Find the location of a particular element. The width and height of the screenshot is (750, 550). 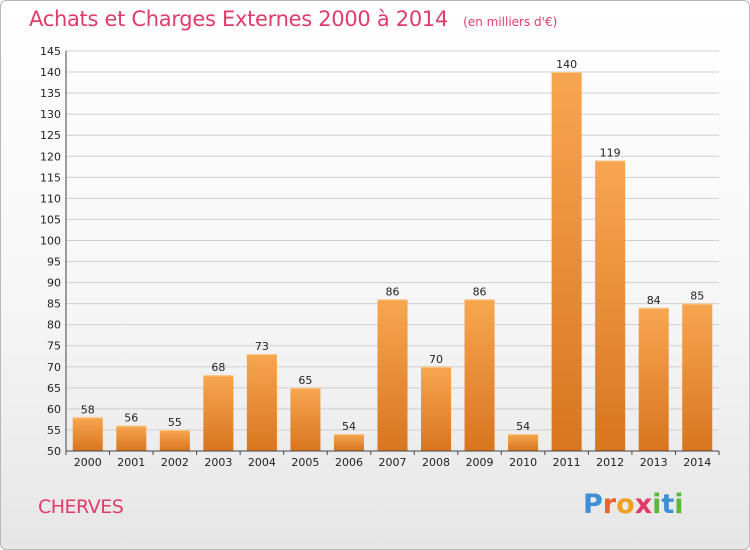

data-label: 85 is located at coordinates (697, 296).